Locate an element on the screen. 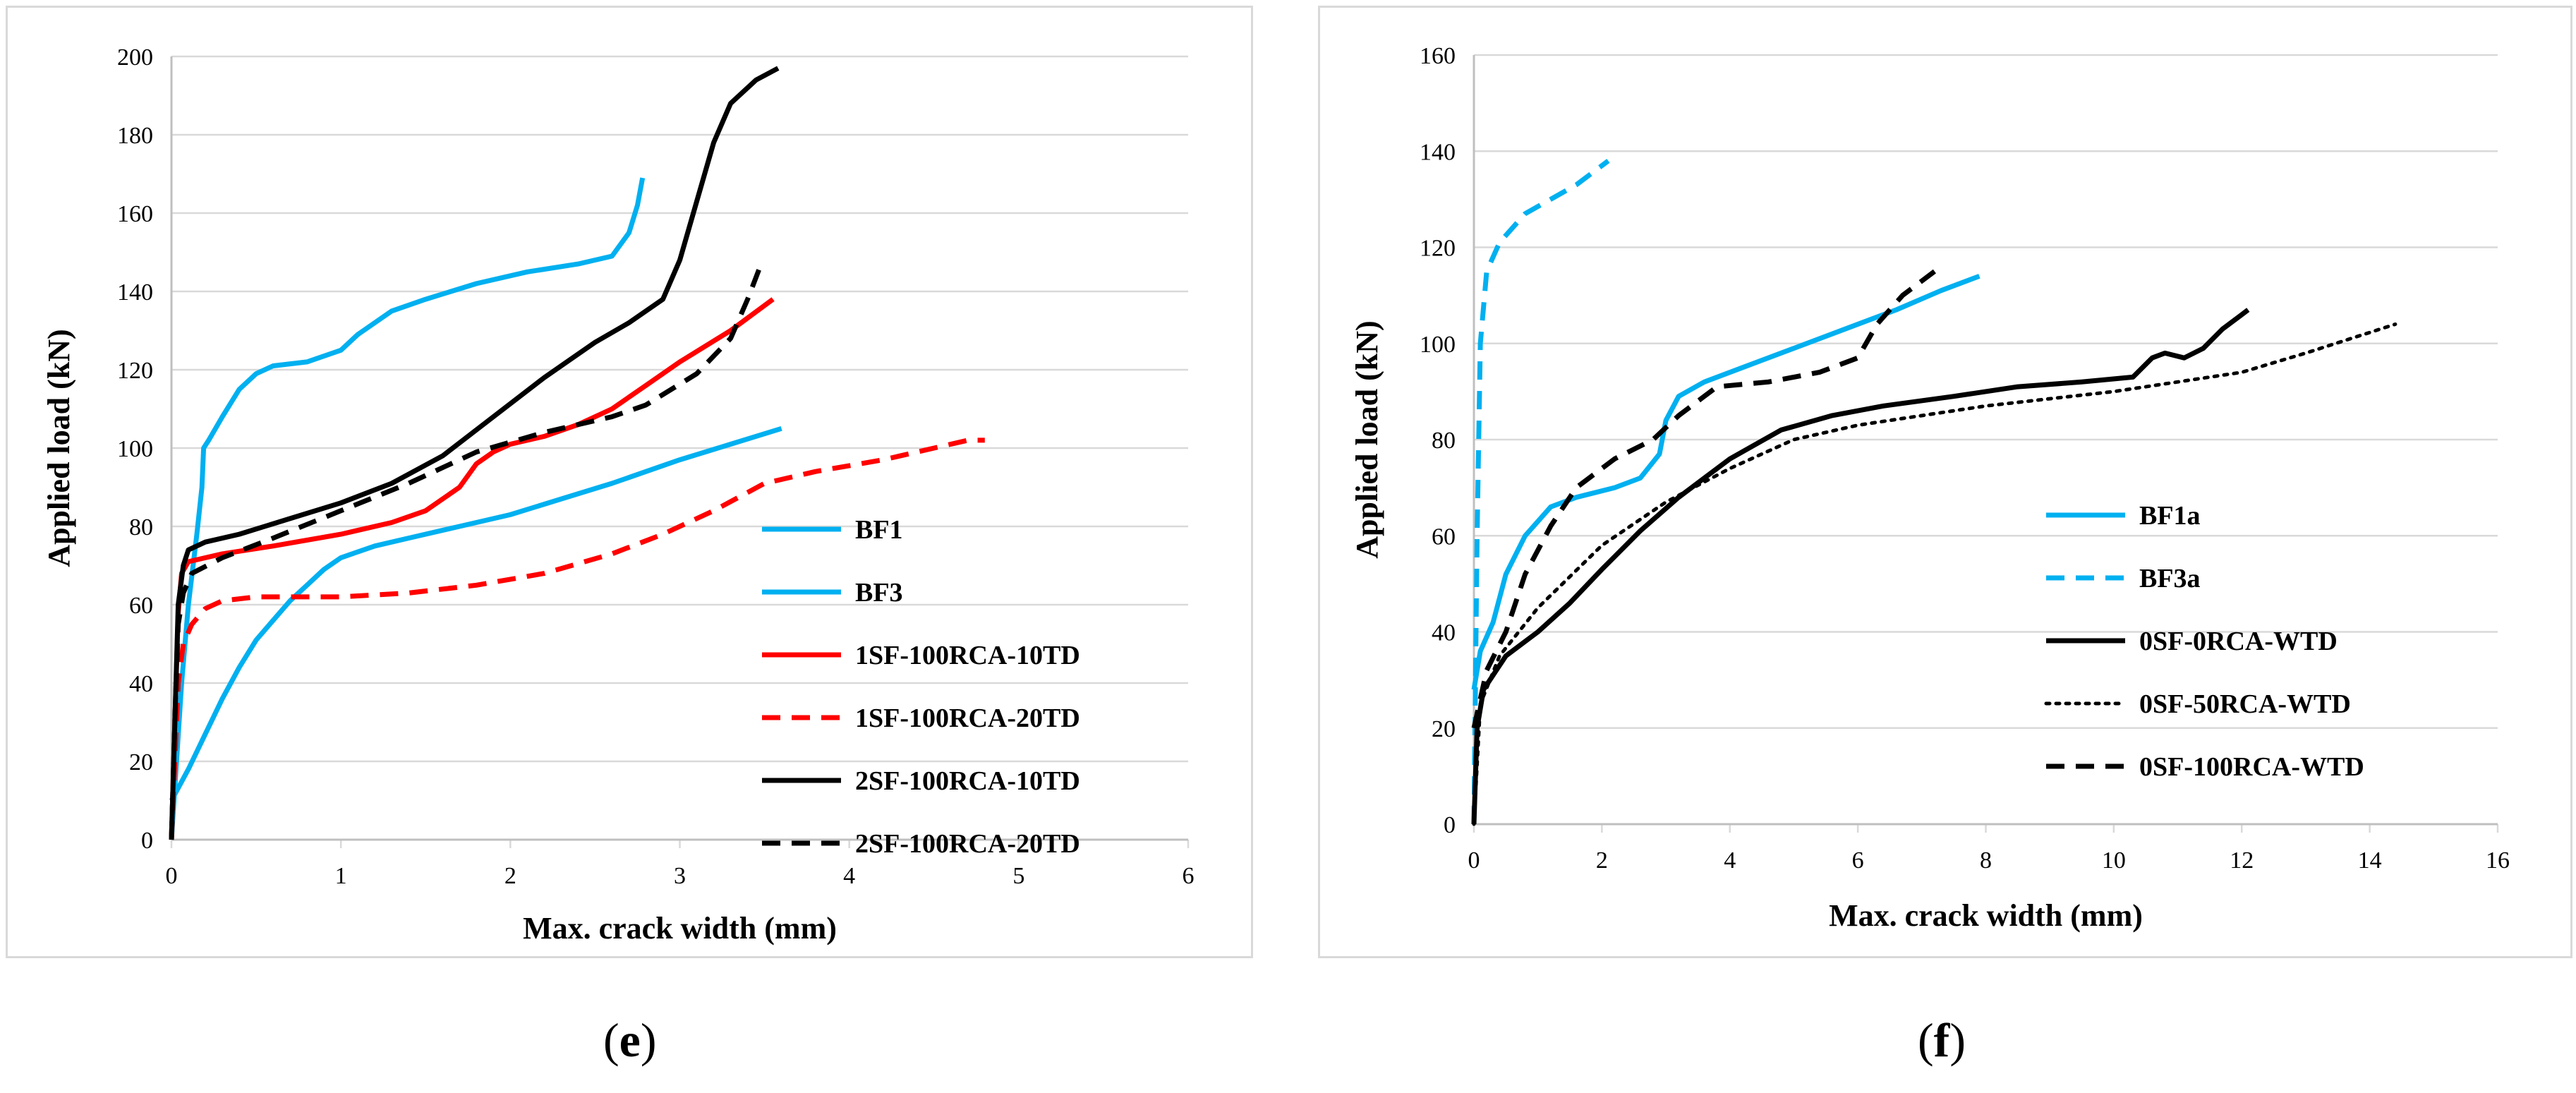  panel-label-e-letter: e is located at coordinates (630, 1040).